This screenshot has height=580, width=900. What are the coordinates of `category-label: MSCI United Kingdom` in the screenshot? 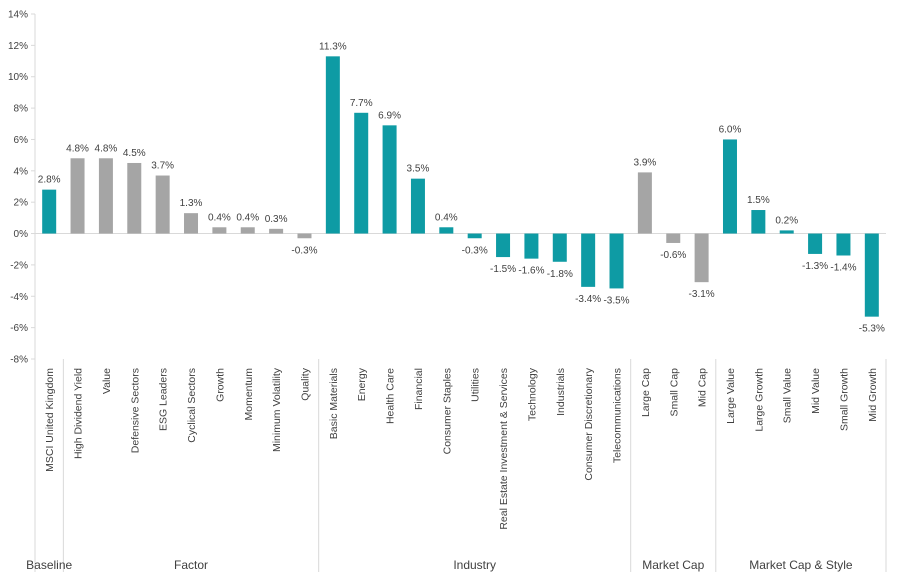 It's located at (50, 420).